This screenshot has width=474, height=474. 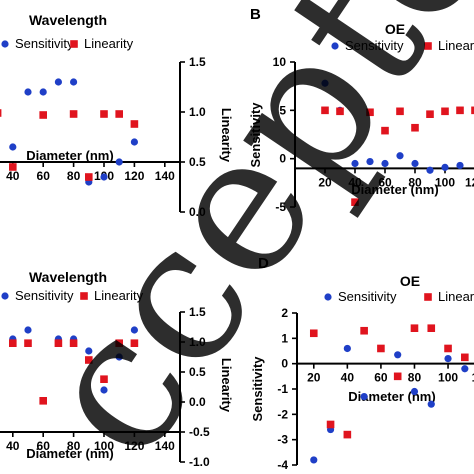 I want to click on y-tick-label: 0, so click(x=284, y=364).